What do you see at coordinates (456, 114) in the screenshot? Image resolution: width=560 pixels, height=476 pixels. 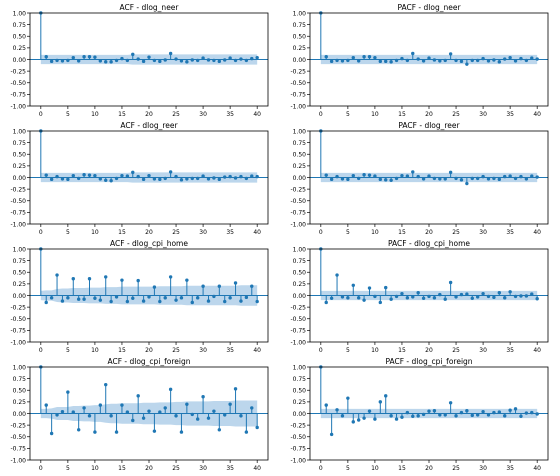 I see `x-tick-label: 25` at bounding box center [456, 114].